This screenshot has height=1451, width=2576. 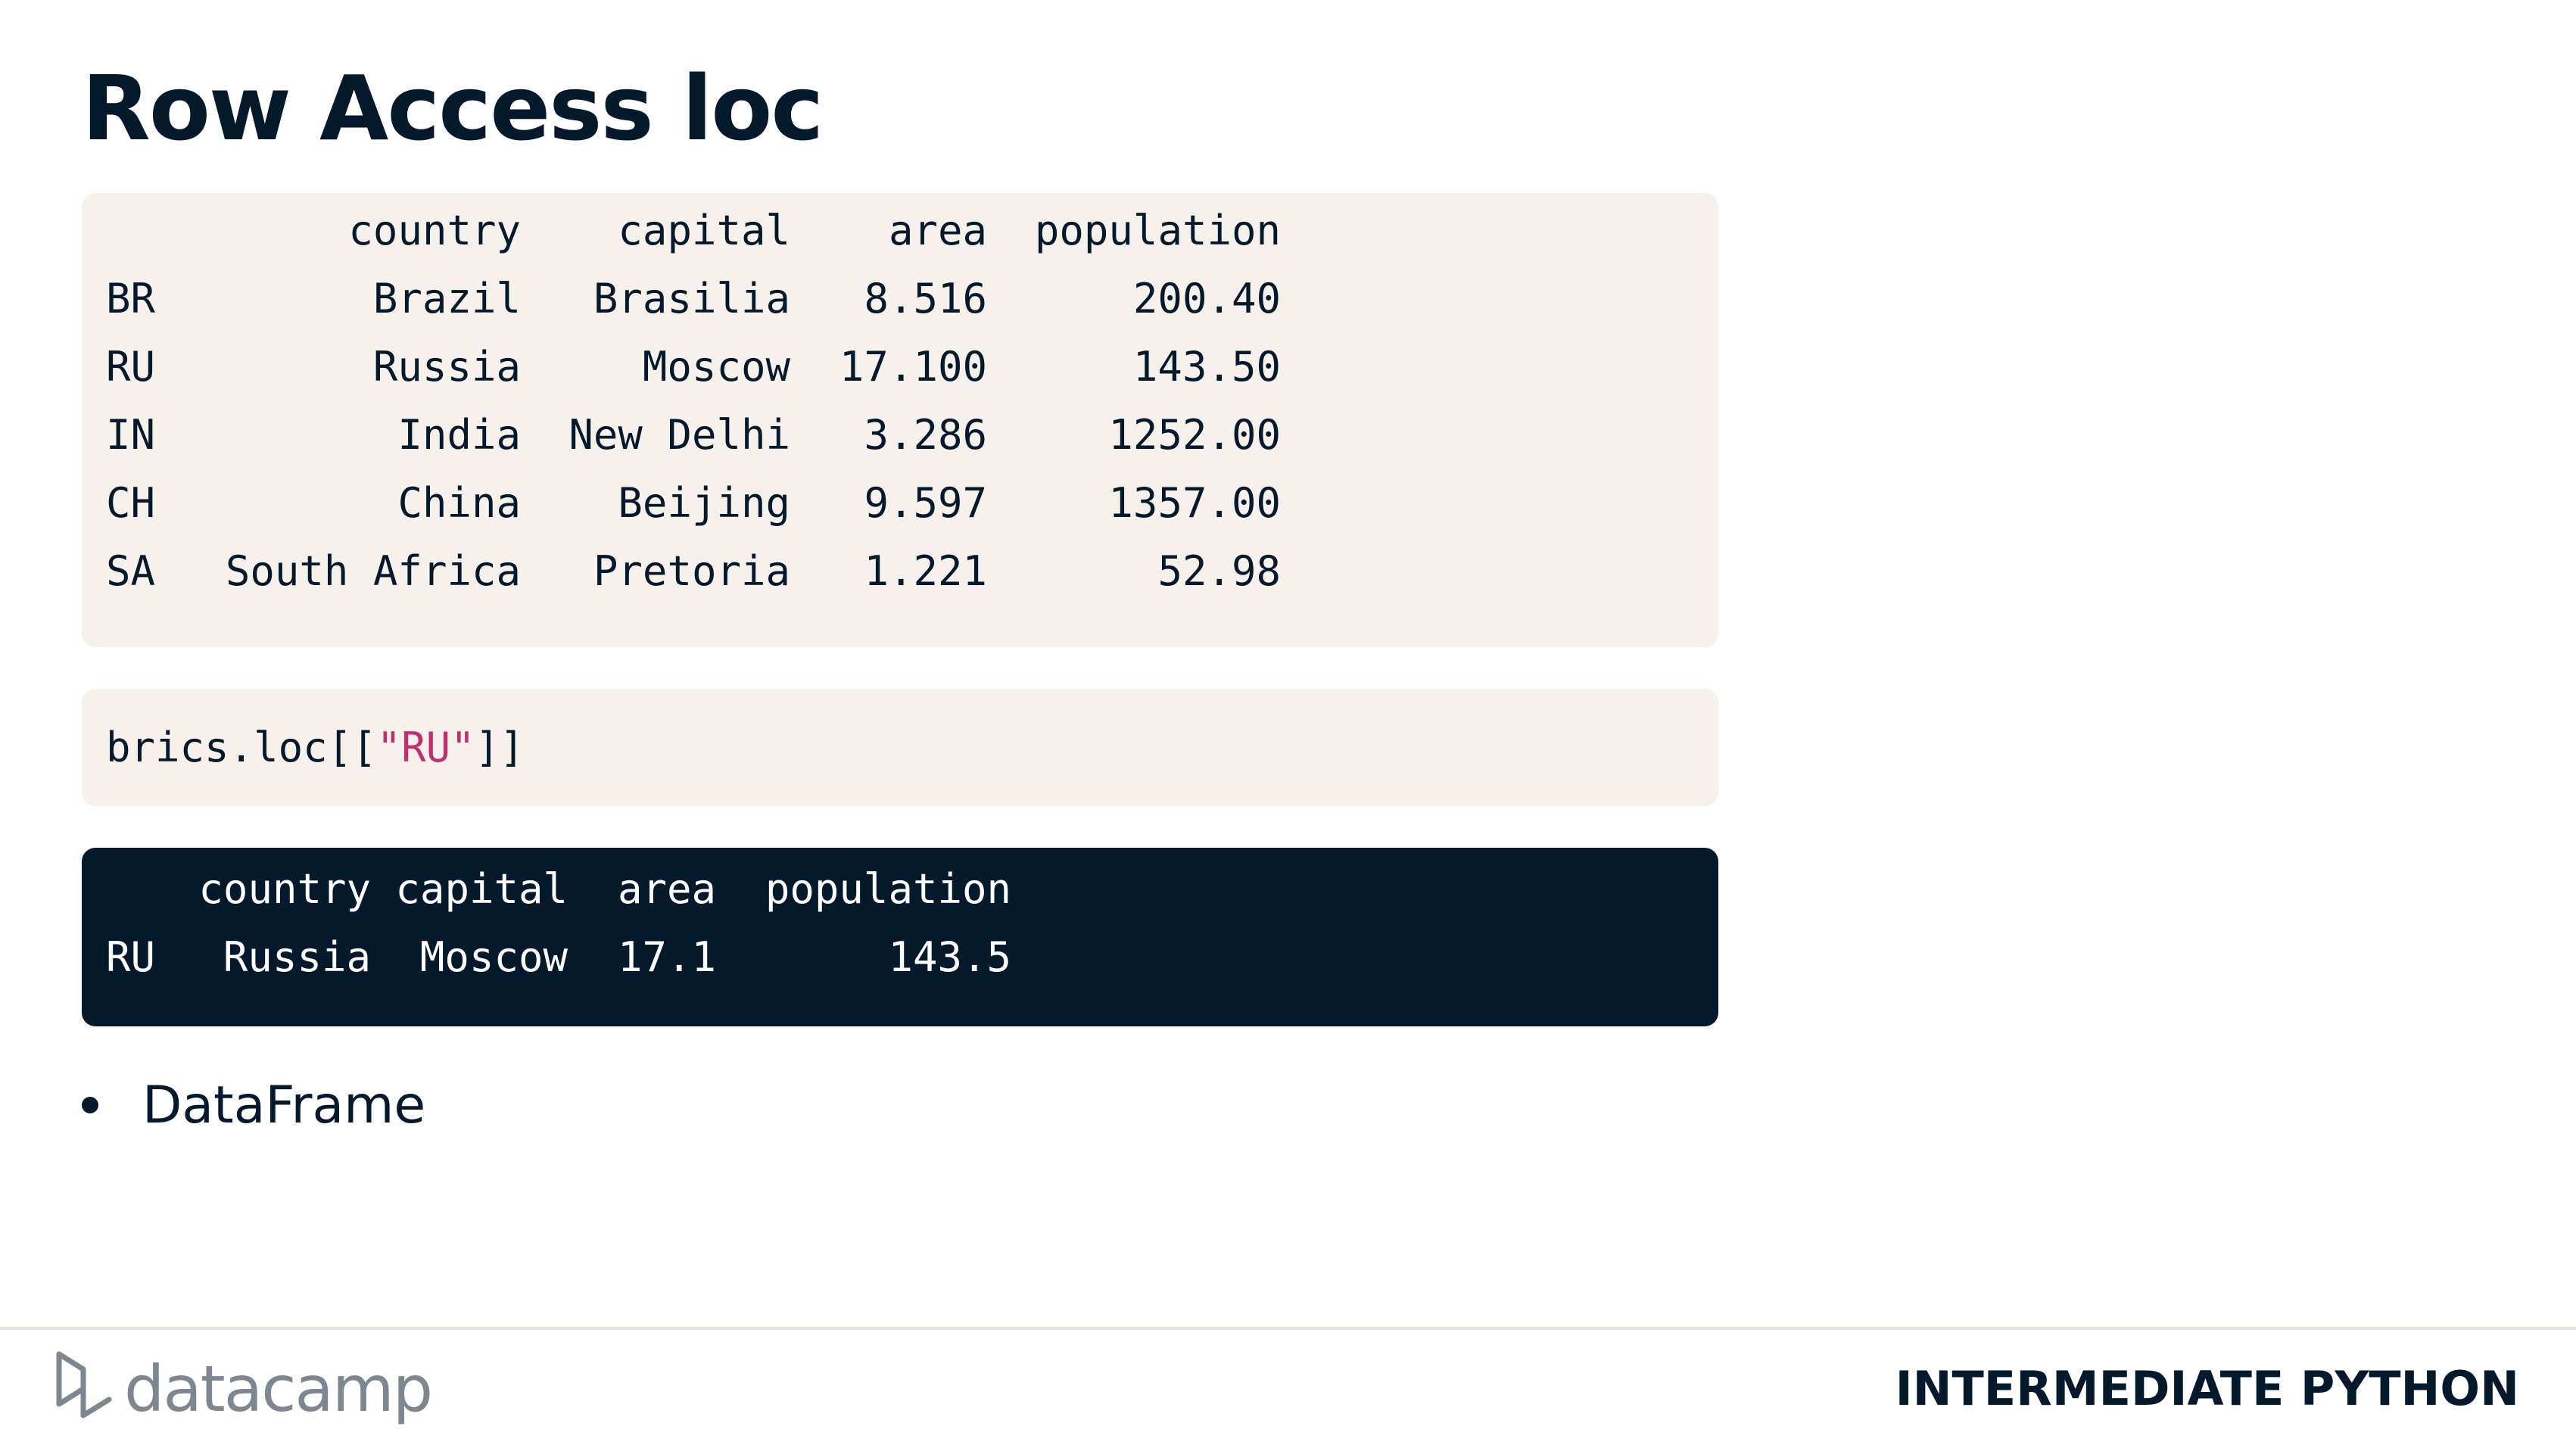 I want to click on bullet-text: DataFrame, so click(x=284, y=1105).